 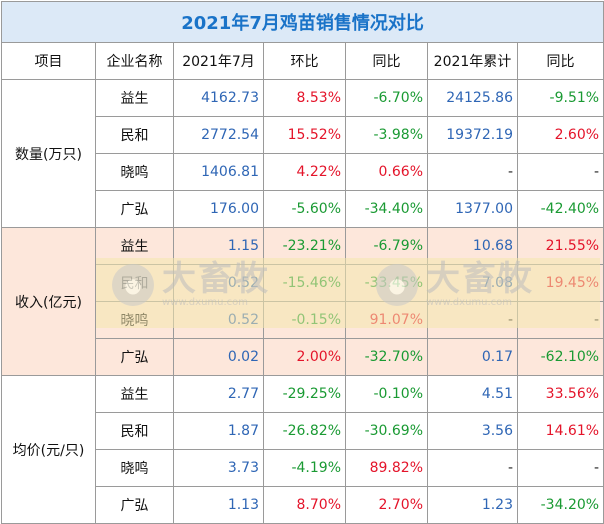 I want to click on mom-value: -29.25%, so click(x=304, y=394).